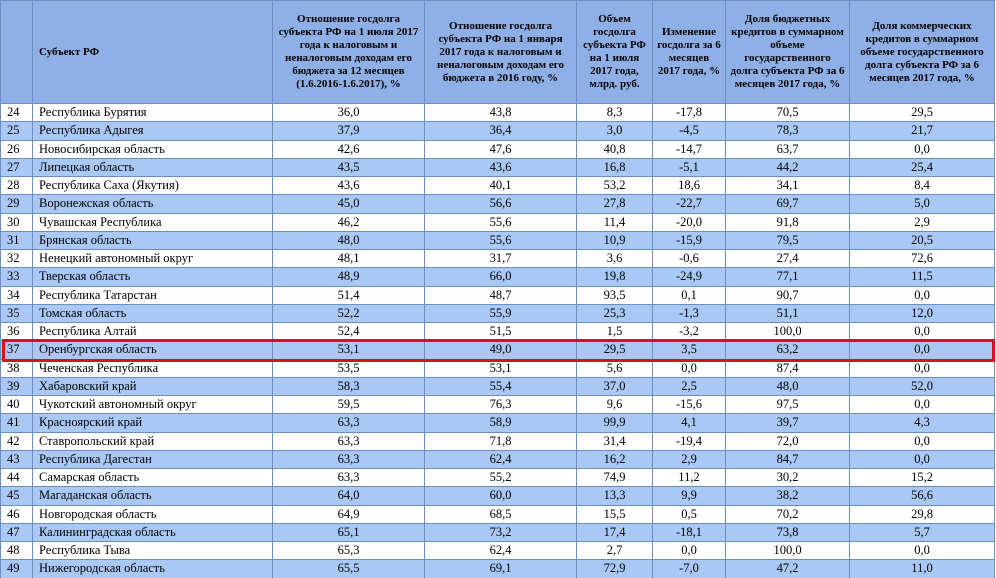  Describe the element at coordinates (787, 295) in the screenshot. I see `budget-credits-share-cell: 90,7` at that location.